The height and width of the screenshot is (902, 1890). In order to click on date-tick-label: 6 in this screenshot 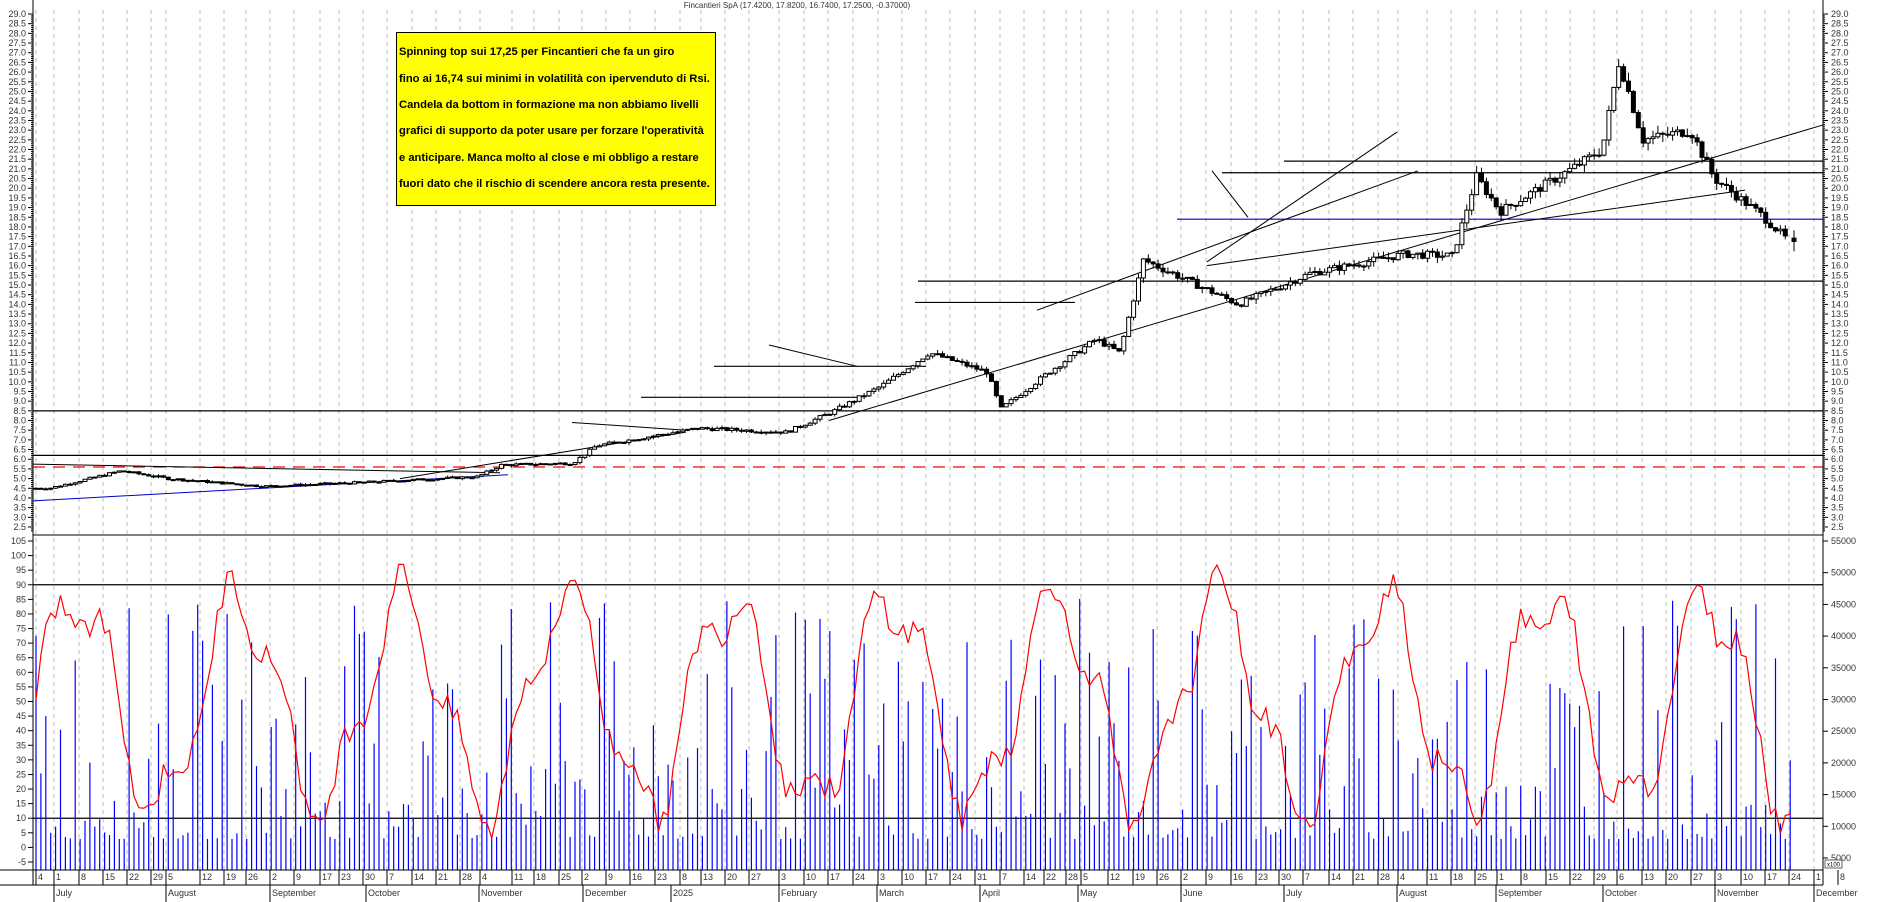, I will do `click(1621, 877)`.